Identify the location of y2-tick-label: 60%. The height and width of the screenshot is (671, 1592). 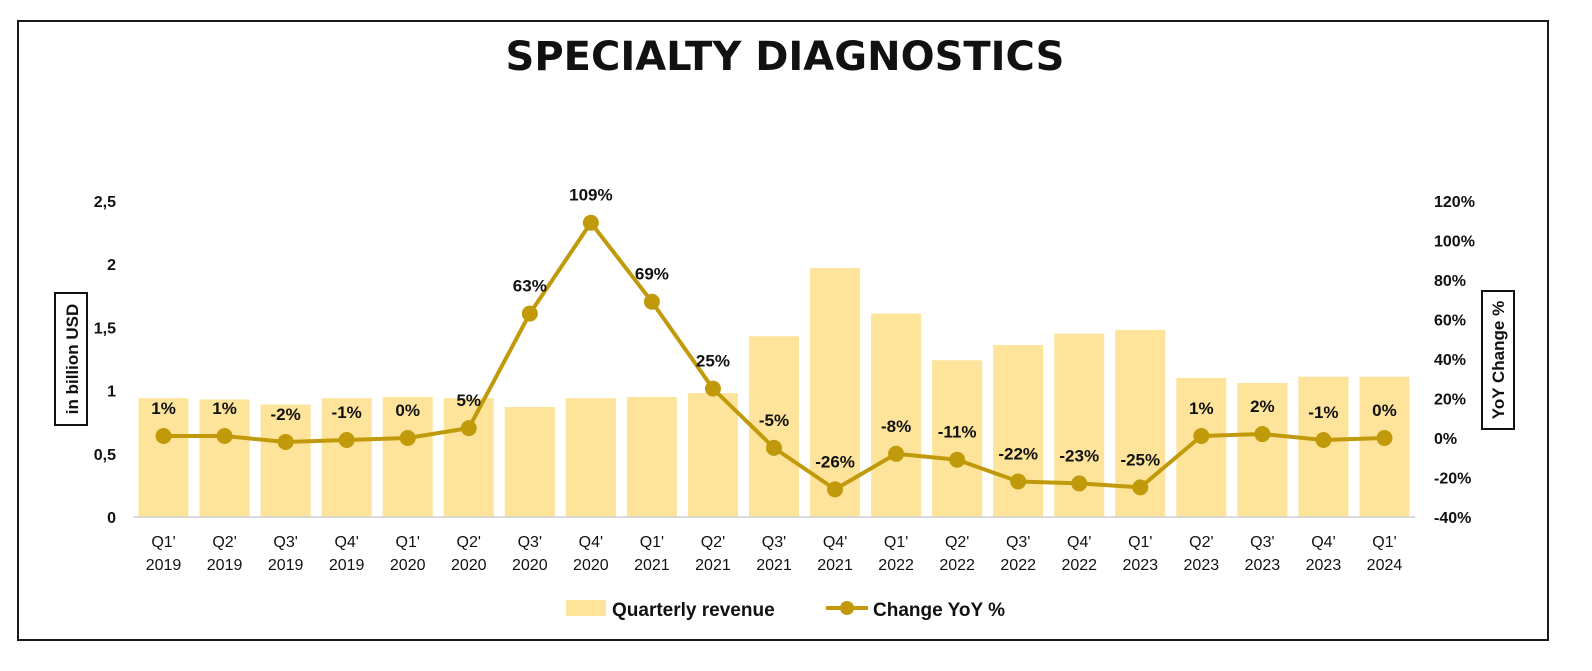
(1450, 321).